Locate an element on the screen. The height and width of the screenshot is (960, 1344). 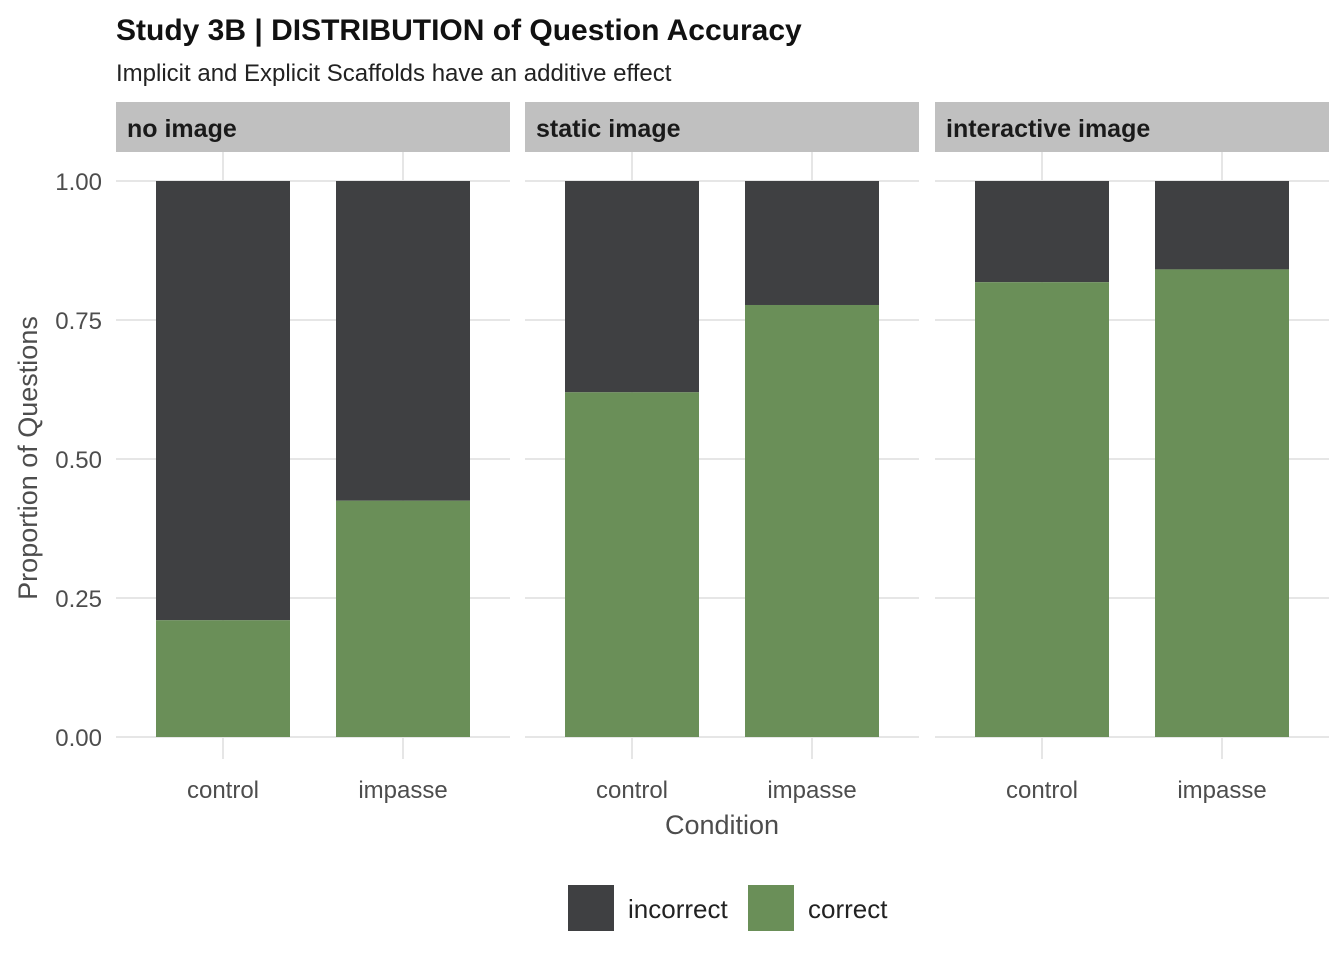
legend: incorrect correct is located at coordinates (728, 908).